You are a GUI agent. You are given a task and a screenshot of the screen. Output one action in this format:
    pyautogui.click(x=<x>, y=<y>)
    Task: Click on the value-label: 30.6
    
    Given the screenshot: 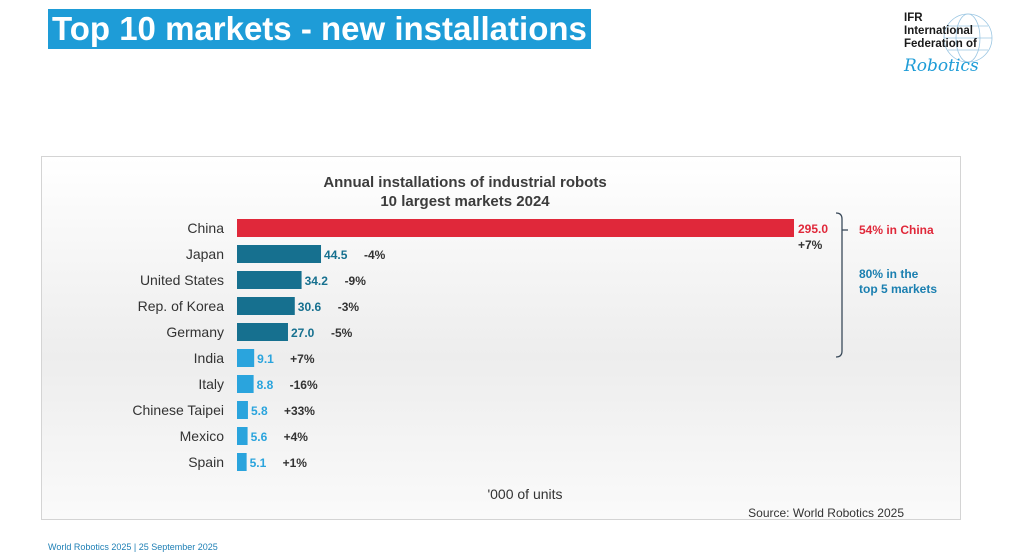 What is the action you would take?
    pyautogui.click(x=310, y=307)
    